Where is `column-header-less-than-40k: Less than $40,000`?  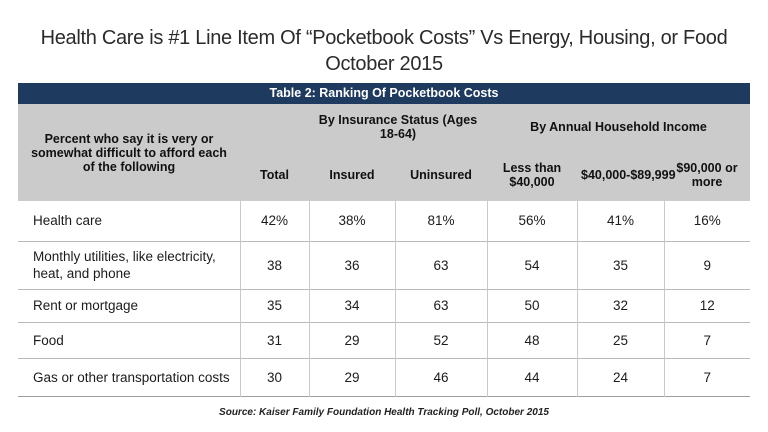
column-header-less-than-40k: Less than $40,000 is located at coordinates (532, 175).